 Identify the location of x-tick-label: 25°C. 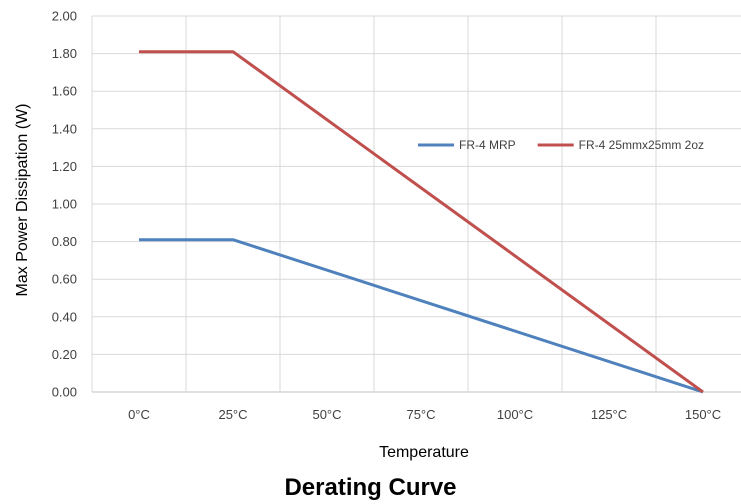
(232, 414).